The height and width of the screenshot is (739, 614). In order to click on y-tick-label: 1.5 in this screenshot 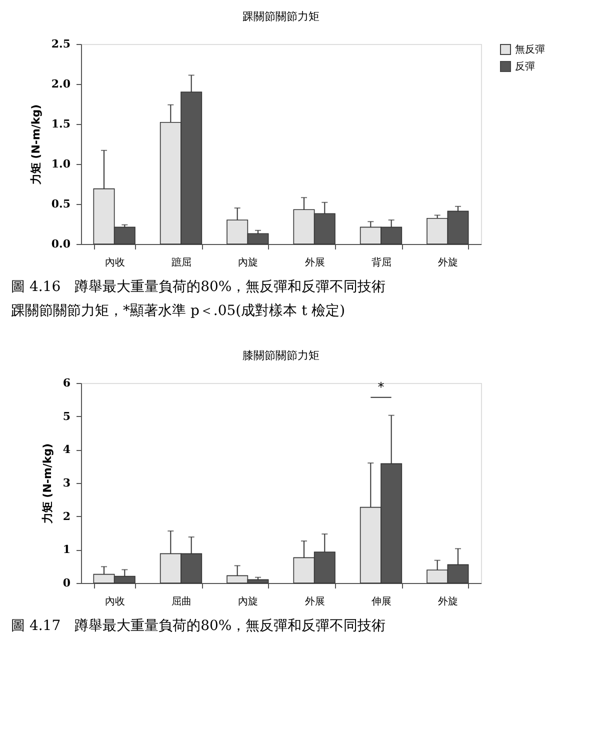, I will do `click(60, 124)`.